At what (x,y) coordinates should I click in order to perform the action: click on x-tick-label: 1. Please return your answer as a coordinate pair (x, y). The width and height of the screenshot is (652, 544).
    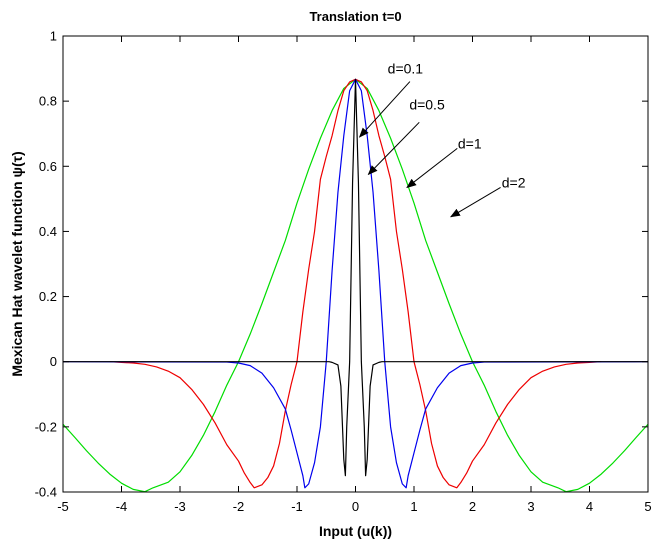
    Looking at the image, I should click on (413, 506).